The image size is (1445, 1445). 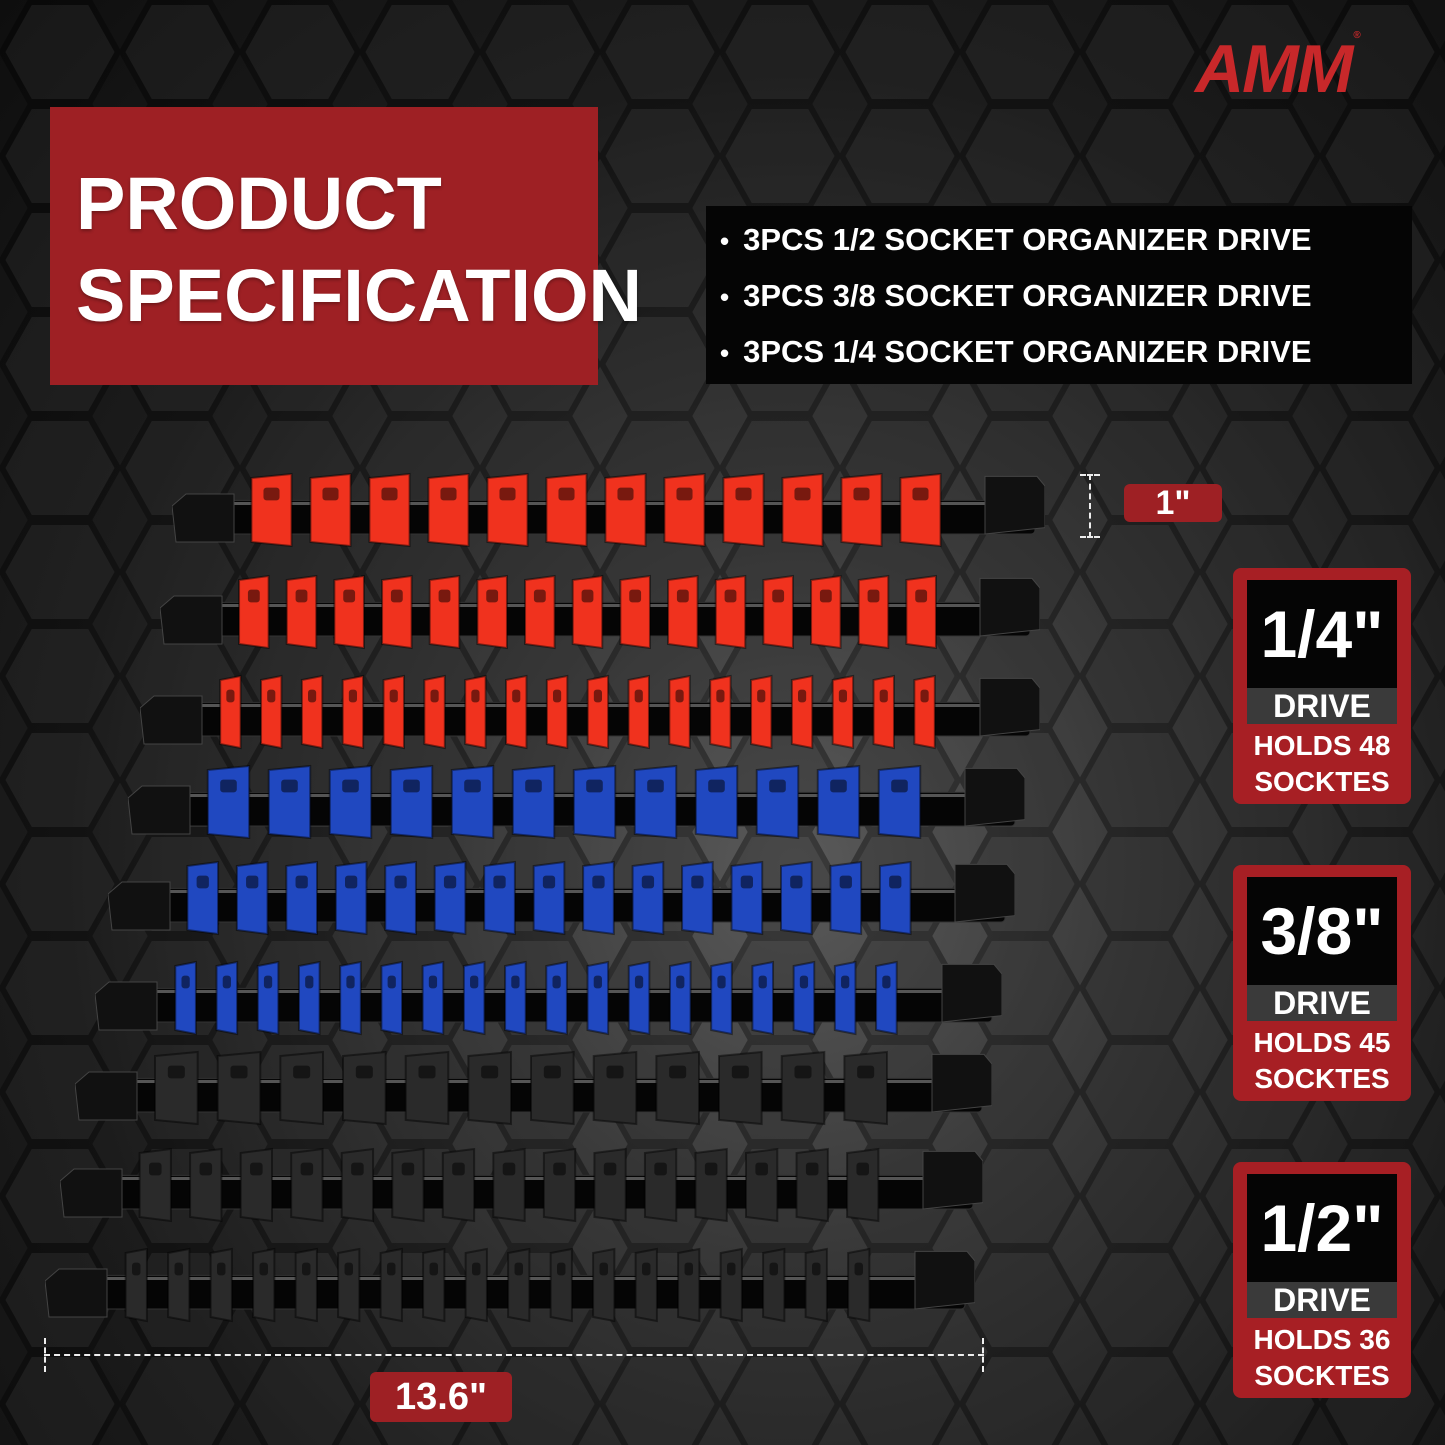 What do you see at coordinates (1090, 506) in the screenshot?
I see `height-dimension-line` at bounding box center [1090, 506].